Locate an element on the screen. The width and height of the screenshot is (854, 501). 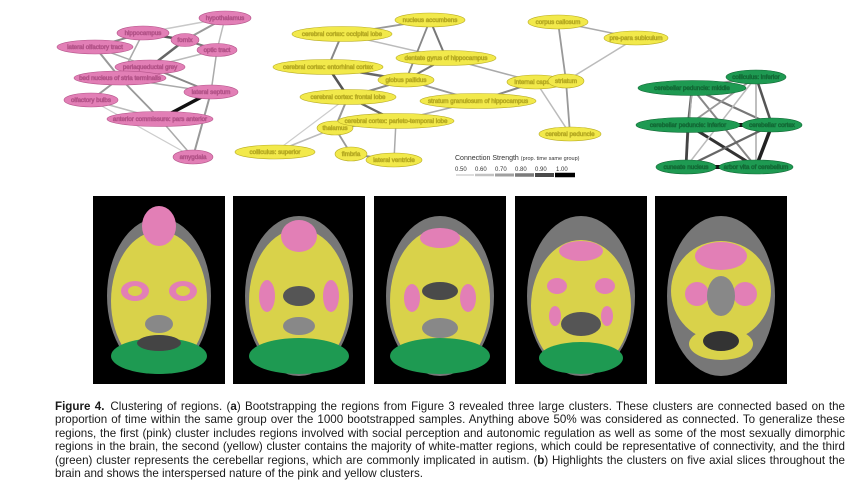
graph-node: dentate gyrus of hippocampus is located at coordinates (446, 58).